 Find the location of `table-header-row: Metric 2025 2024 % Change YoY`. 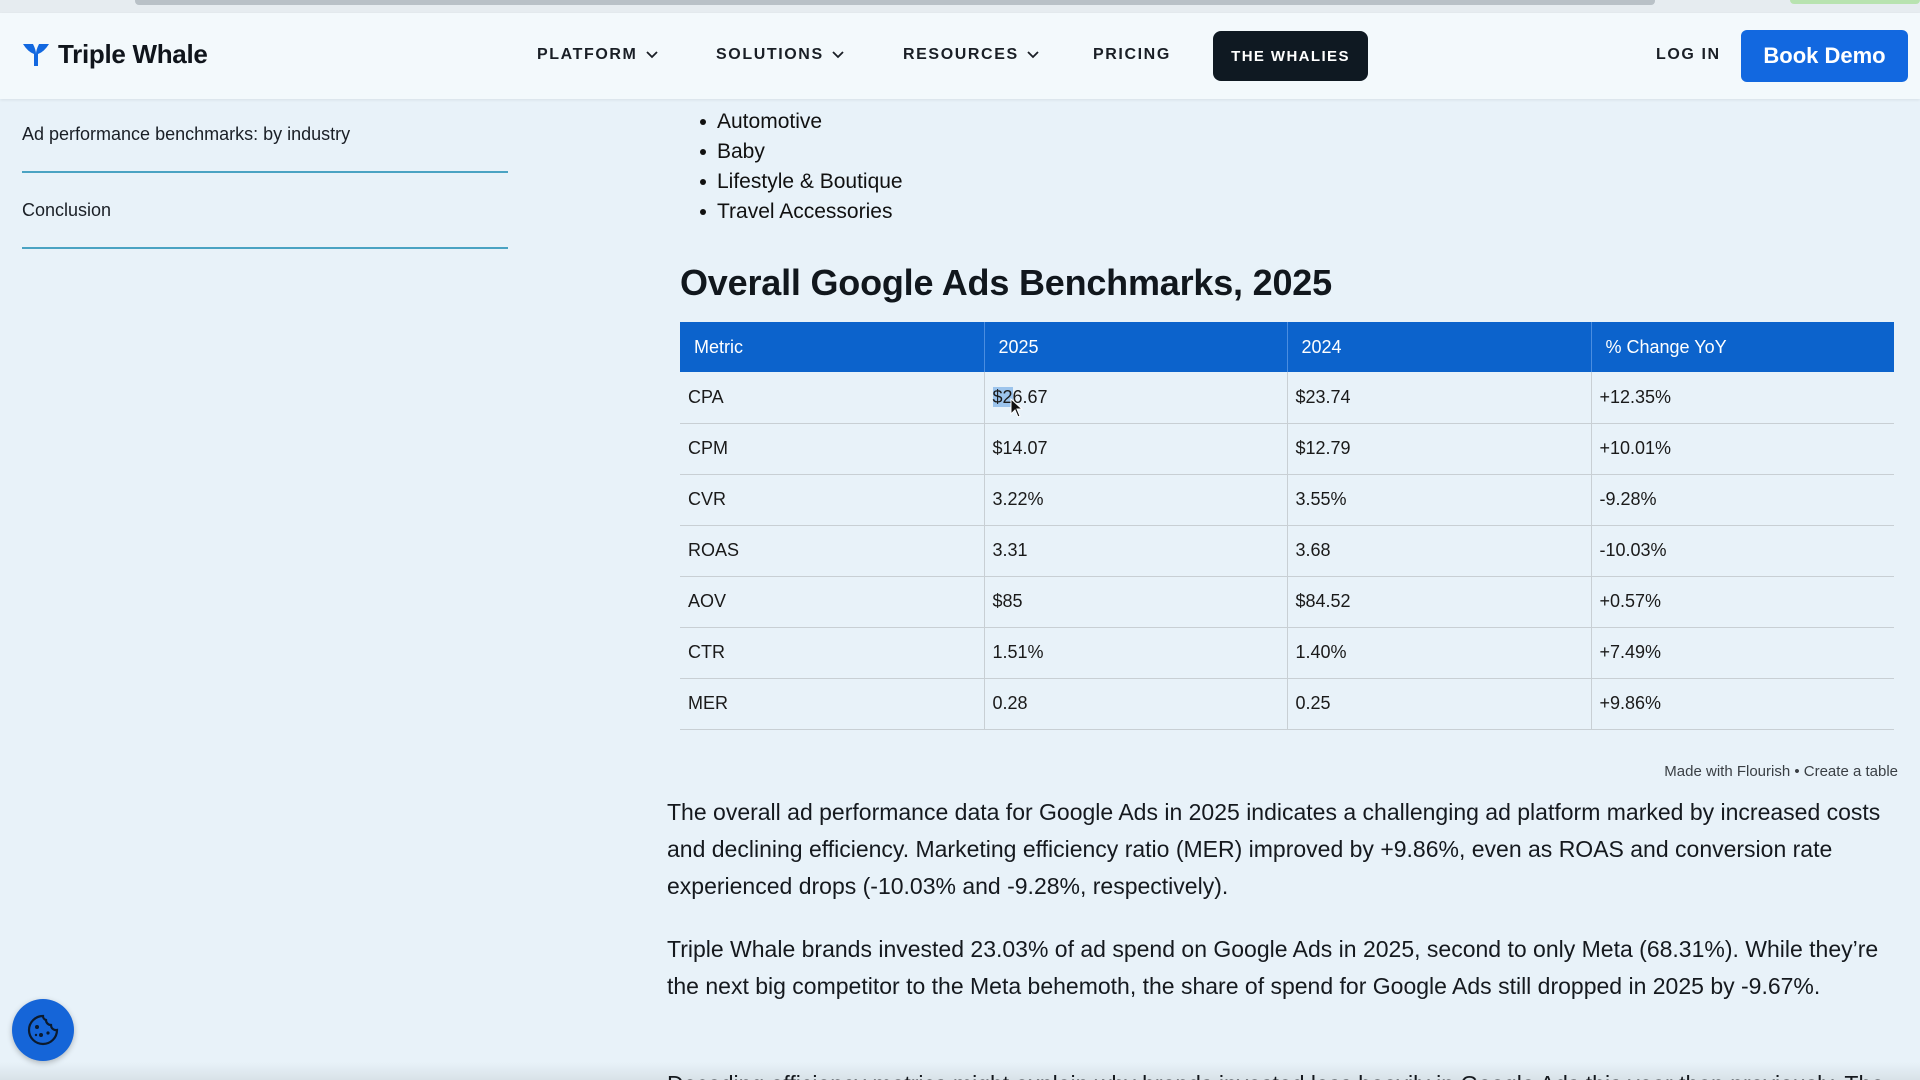

table-header-row: Metric 2025 2024 % Change YoY is located at coordinates (1287, 347).